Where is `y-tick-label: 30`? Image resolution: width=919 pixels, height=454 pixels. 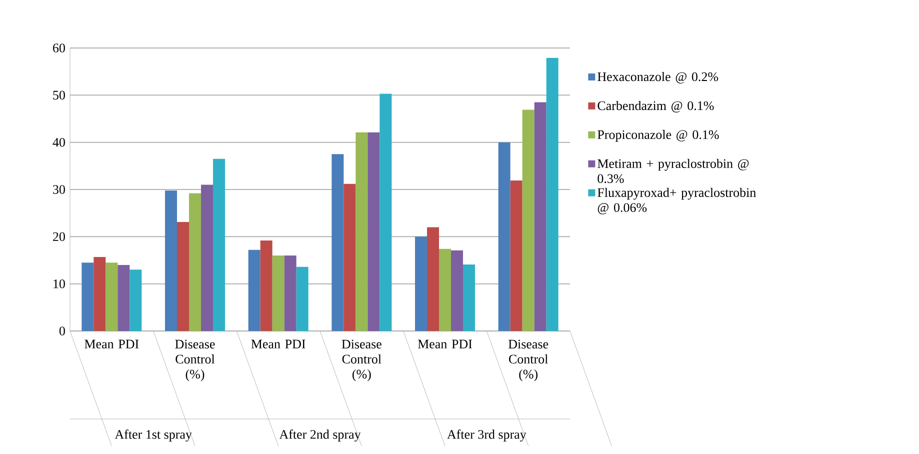 y-tick-label: 30 is located at coordinates (59, 189).